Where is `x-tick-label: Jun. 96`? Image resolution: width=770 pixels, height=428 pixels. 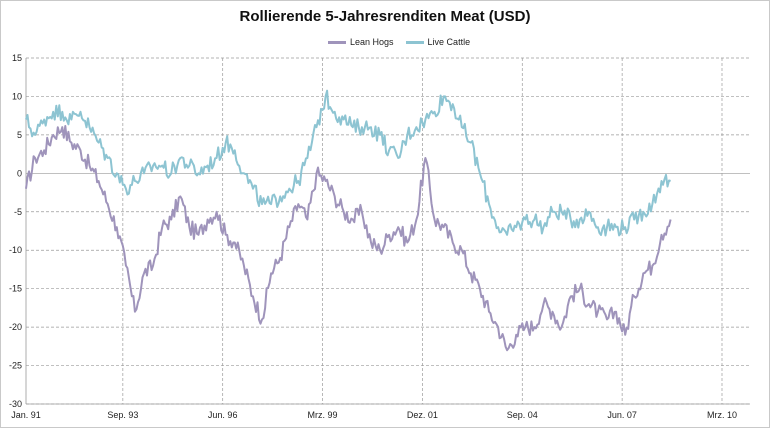 x-tick-label: Jun. 96 is located at coordinates (223, 415).